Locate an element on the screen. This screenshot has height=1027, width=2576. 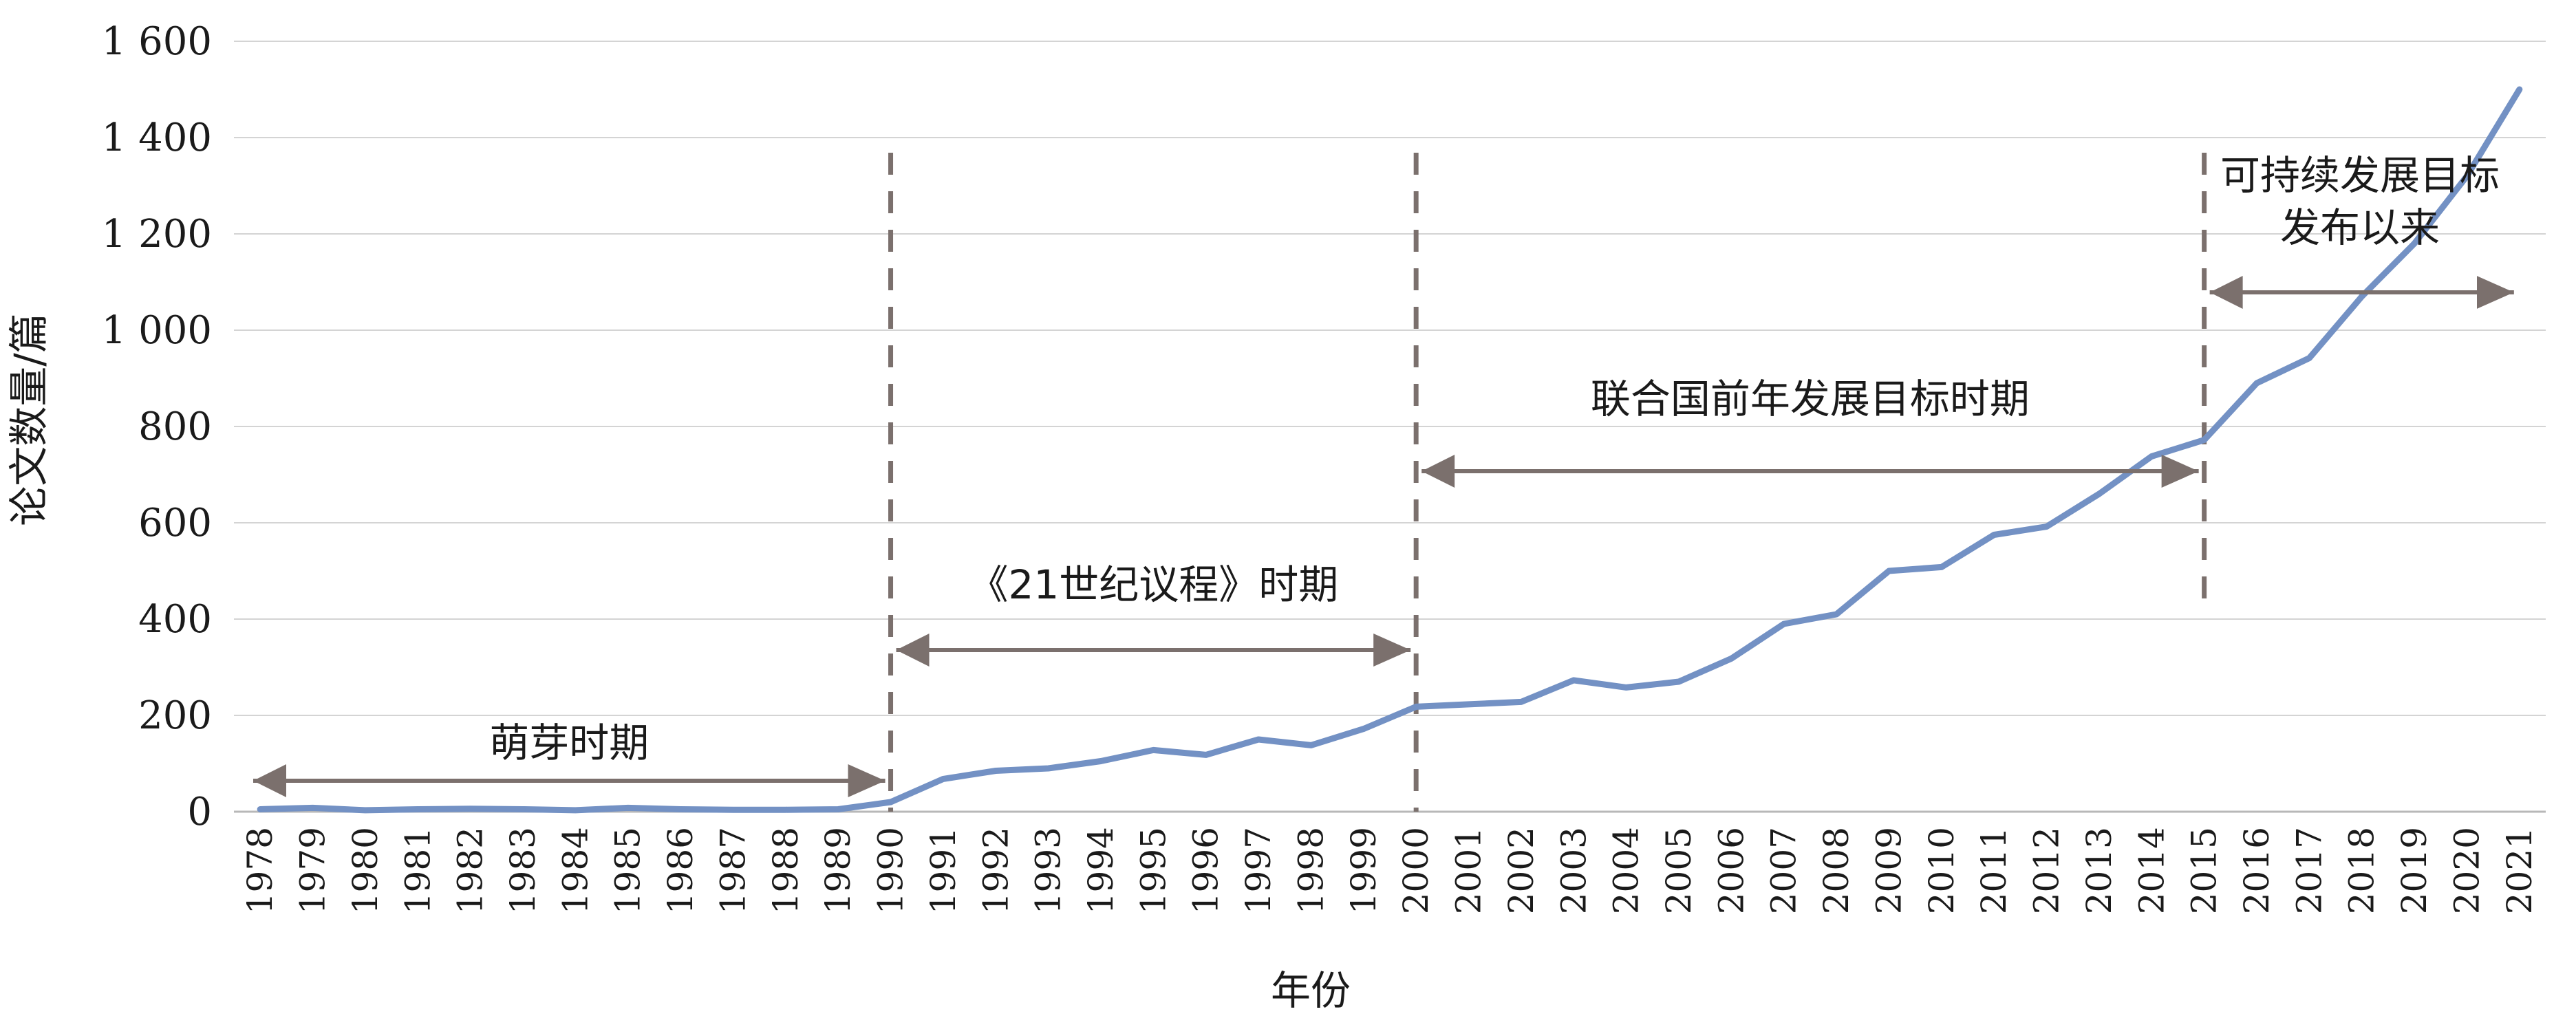
period-label: 联合国前年发展目标时期 is located at coordinates (1810, 399).